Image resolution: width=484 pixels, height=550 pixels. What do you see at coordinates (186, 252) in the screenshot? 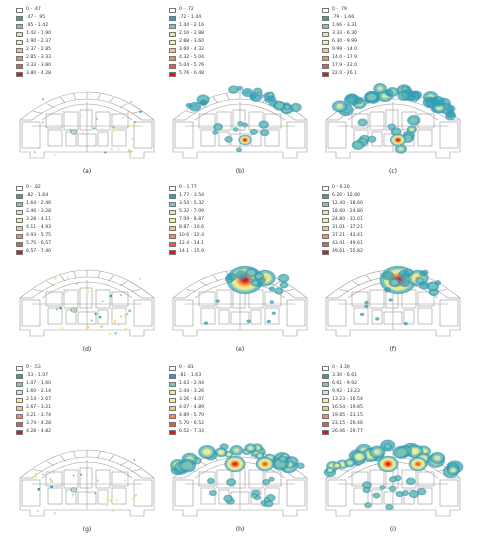
I see `legend-entry: 14.1 - 15.9` at bounding box center [186, 252].